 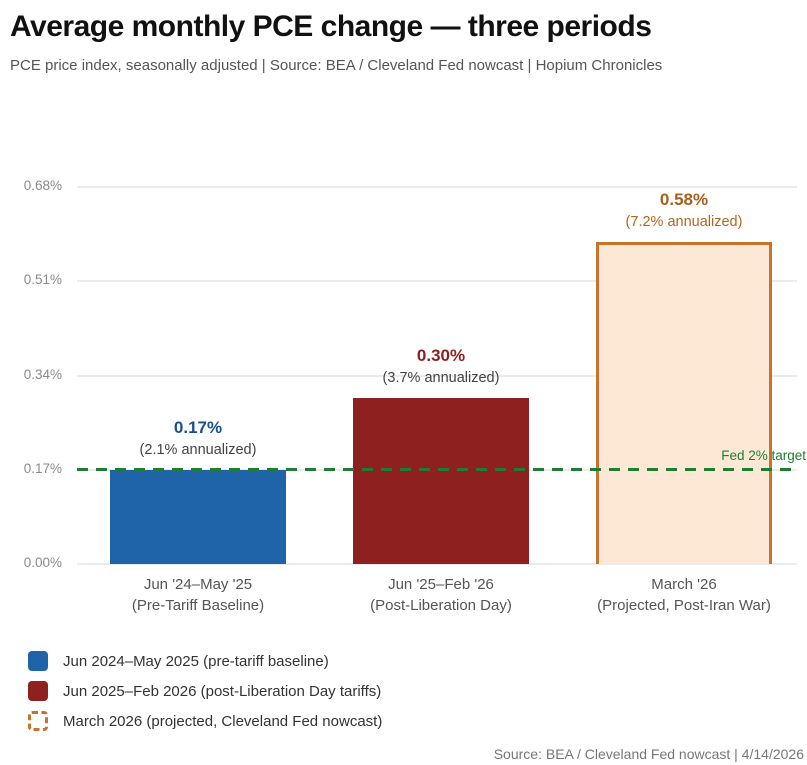 I want to click on legend-label: Jun 2024–May 2025 (pre-tariff baseline), so click(x=196, y=661).